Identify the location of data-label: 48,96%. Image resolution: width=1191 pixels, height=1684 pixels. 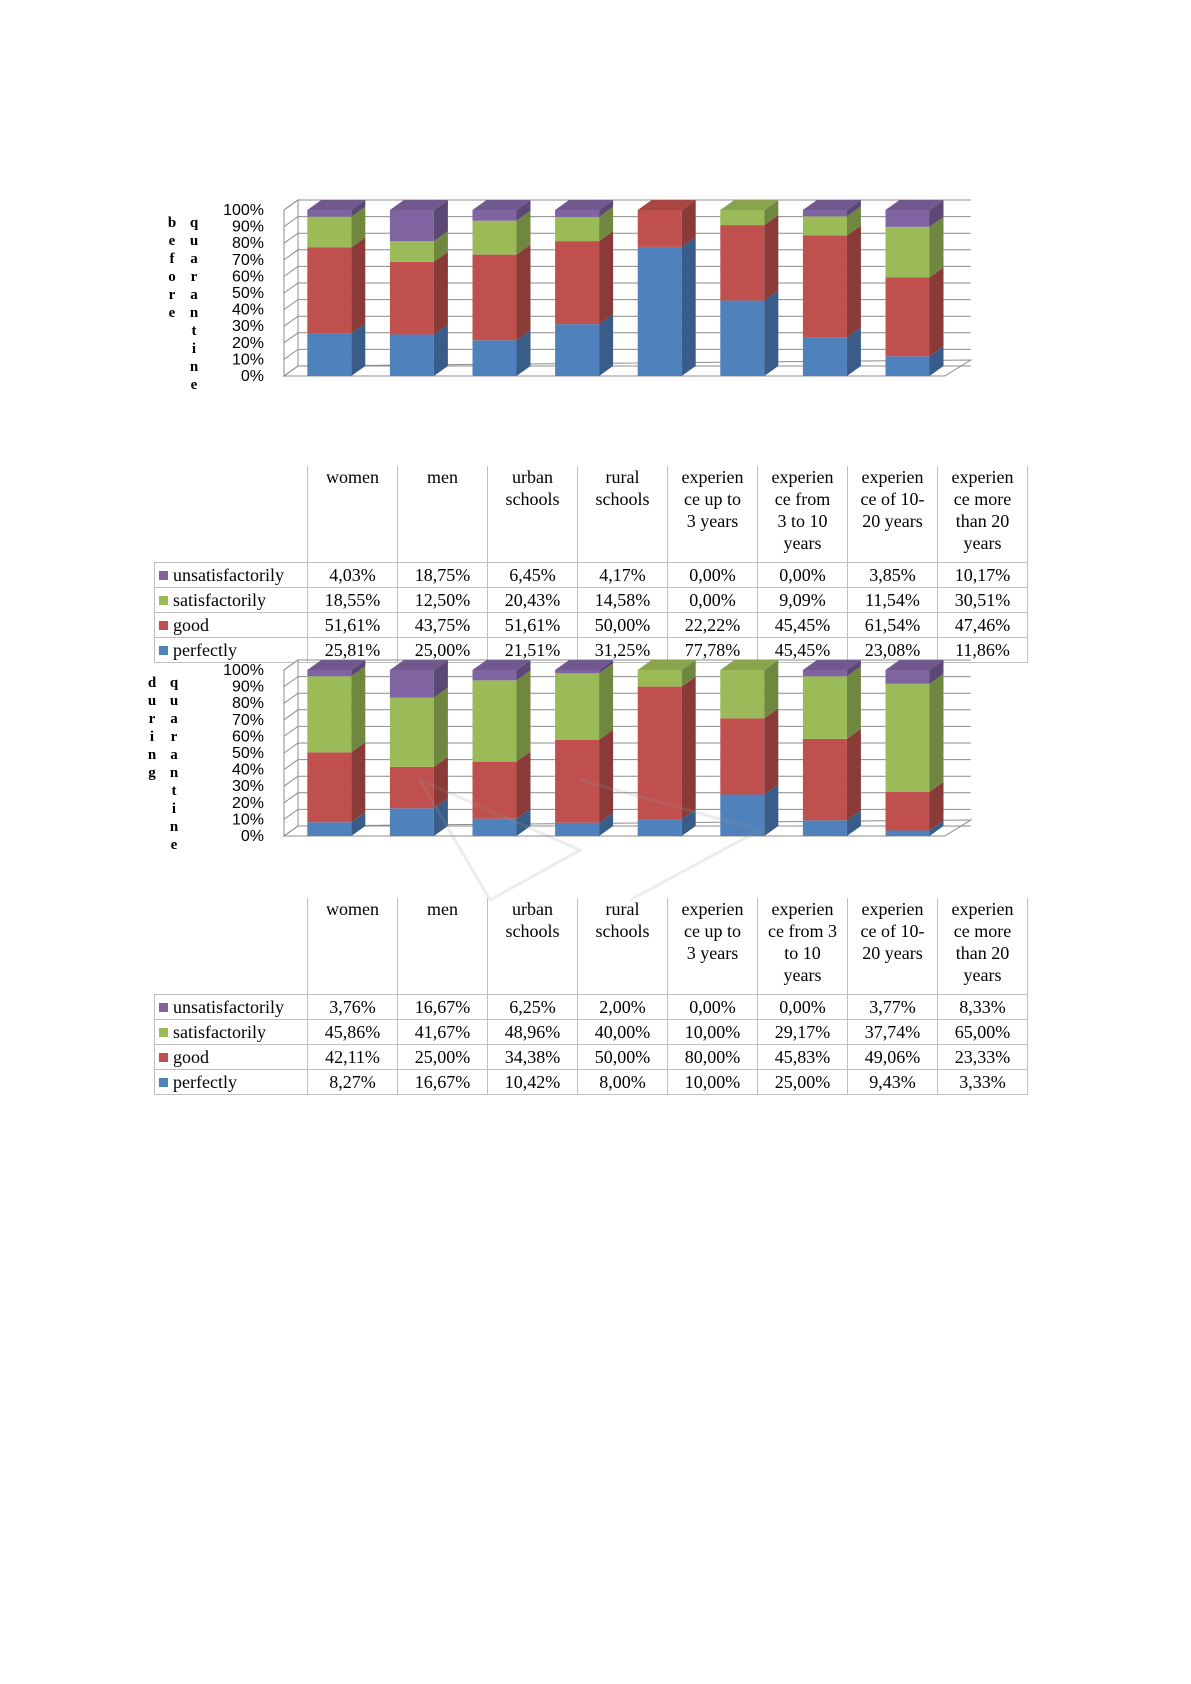
(532, 1032).